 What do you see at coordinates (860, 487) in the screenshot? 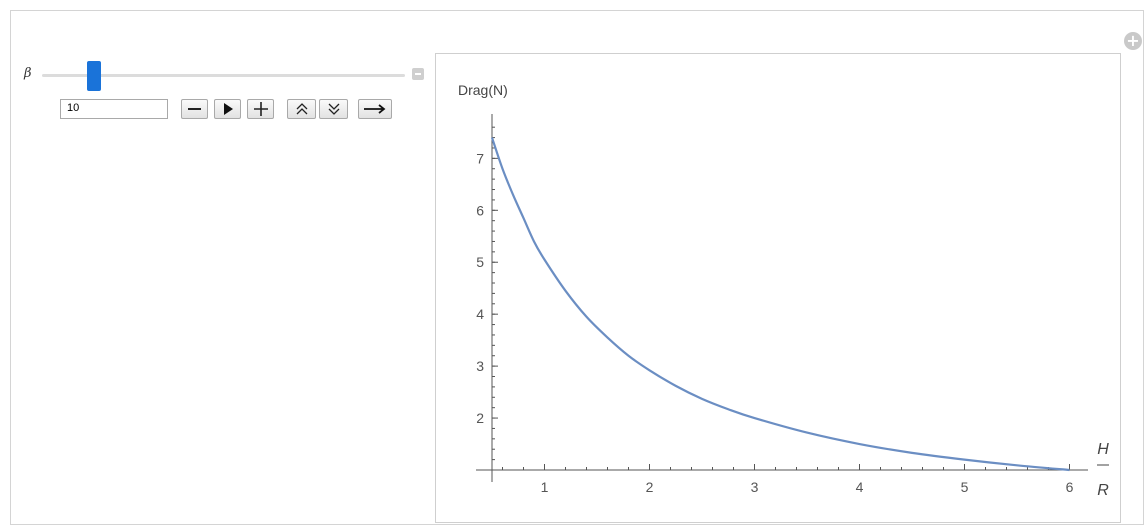
I see `x-tick-label: 4` at bounding box center [860, 487].